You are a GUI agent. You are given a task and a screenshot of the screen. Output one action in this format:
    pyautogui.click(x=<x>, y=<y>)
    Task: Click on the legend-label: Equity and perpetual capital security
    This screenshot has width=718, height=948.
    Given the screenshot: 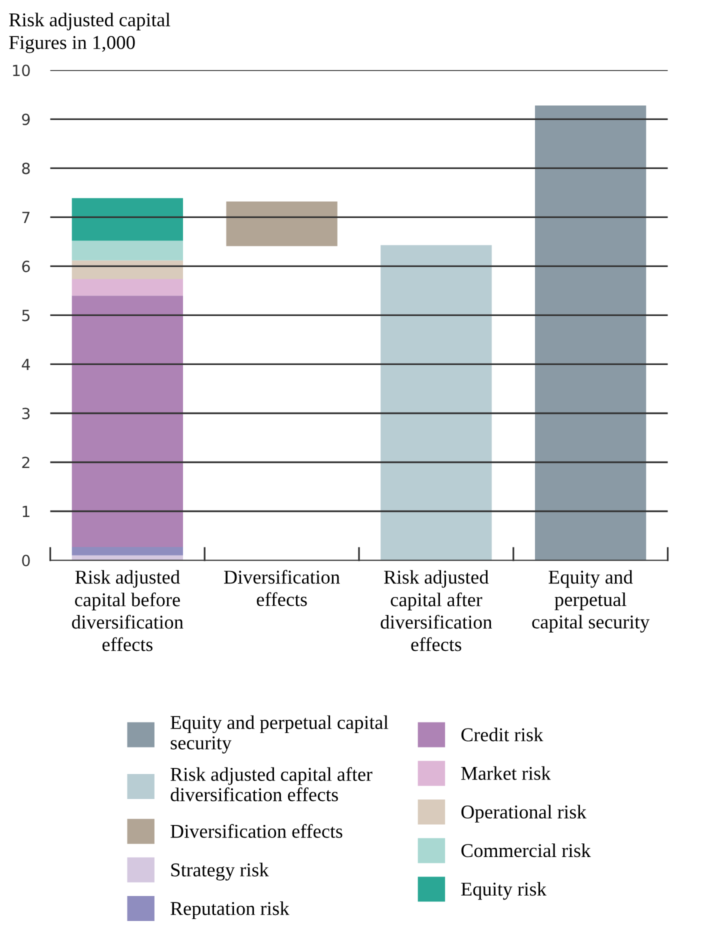 What is the action you would take?
    pyautogui.click(x=279, y=734)
    